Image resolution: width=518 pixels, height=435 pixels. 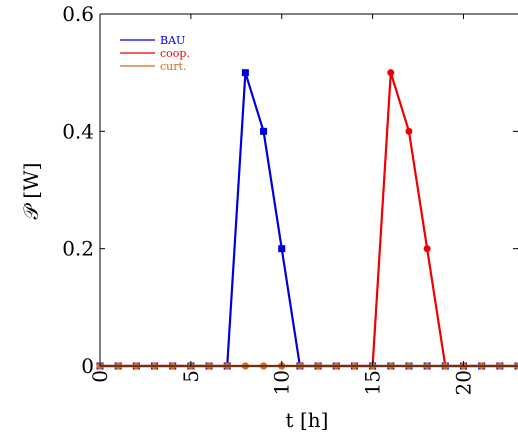 I want to click on x-tick-label: 10, so click(x=282, y=382).